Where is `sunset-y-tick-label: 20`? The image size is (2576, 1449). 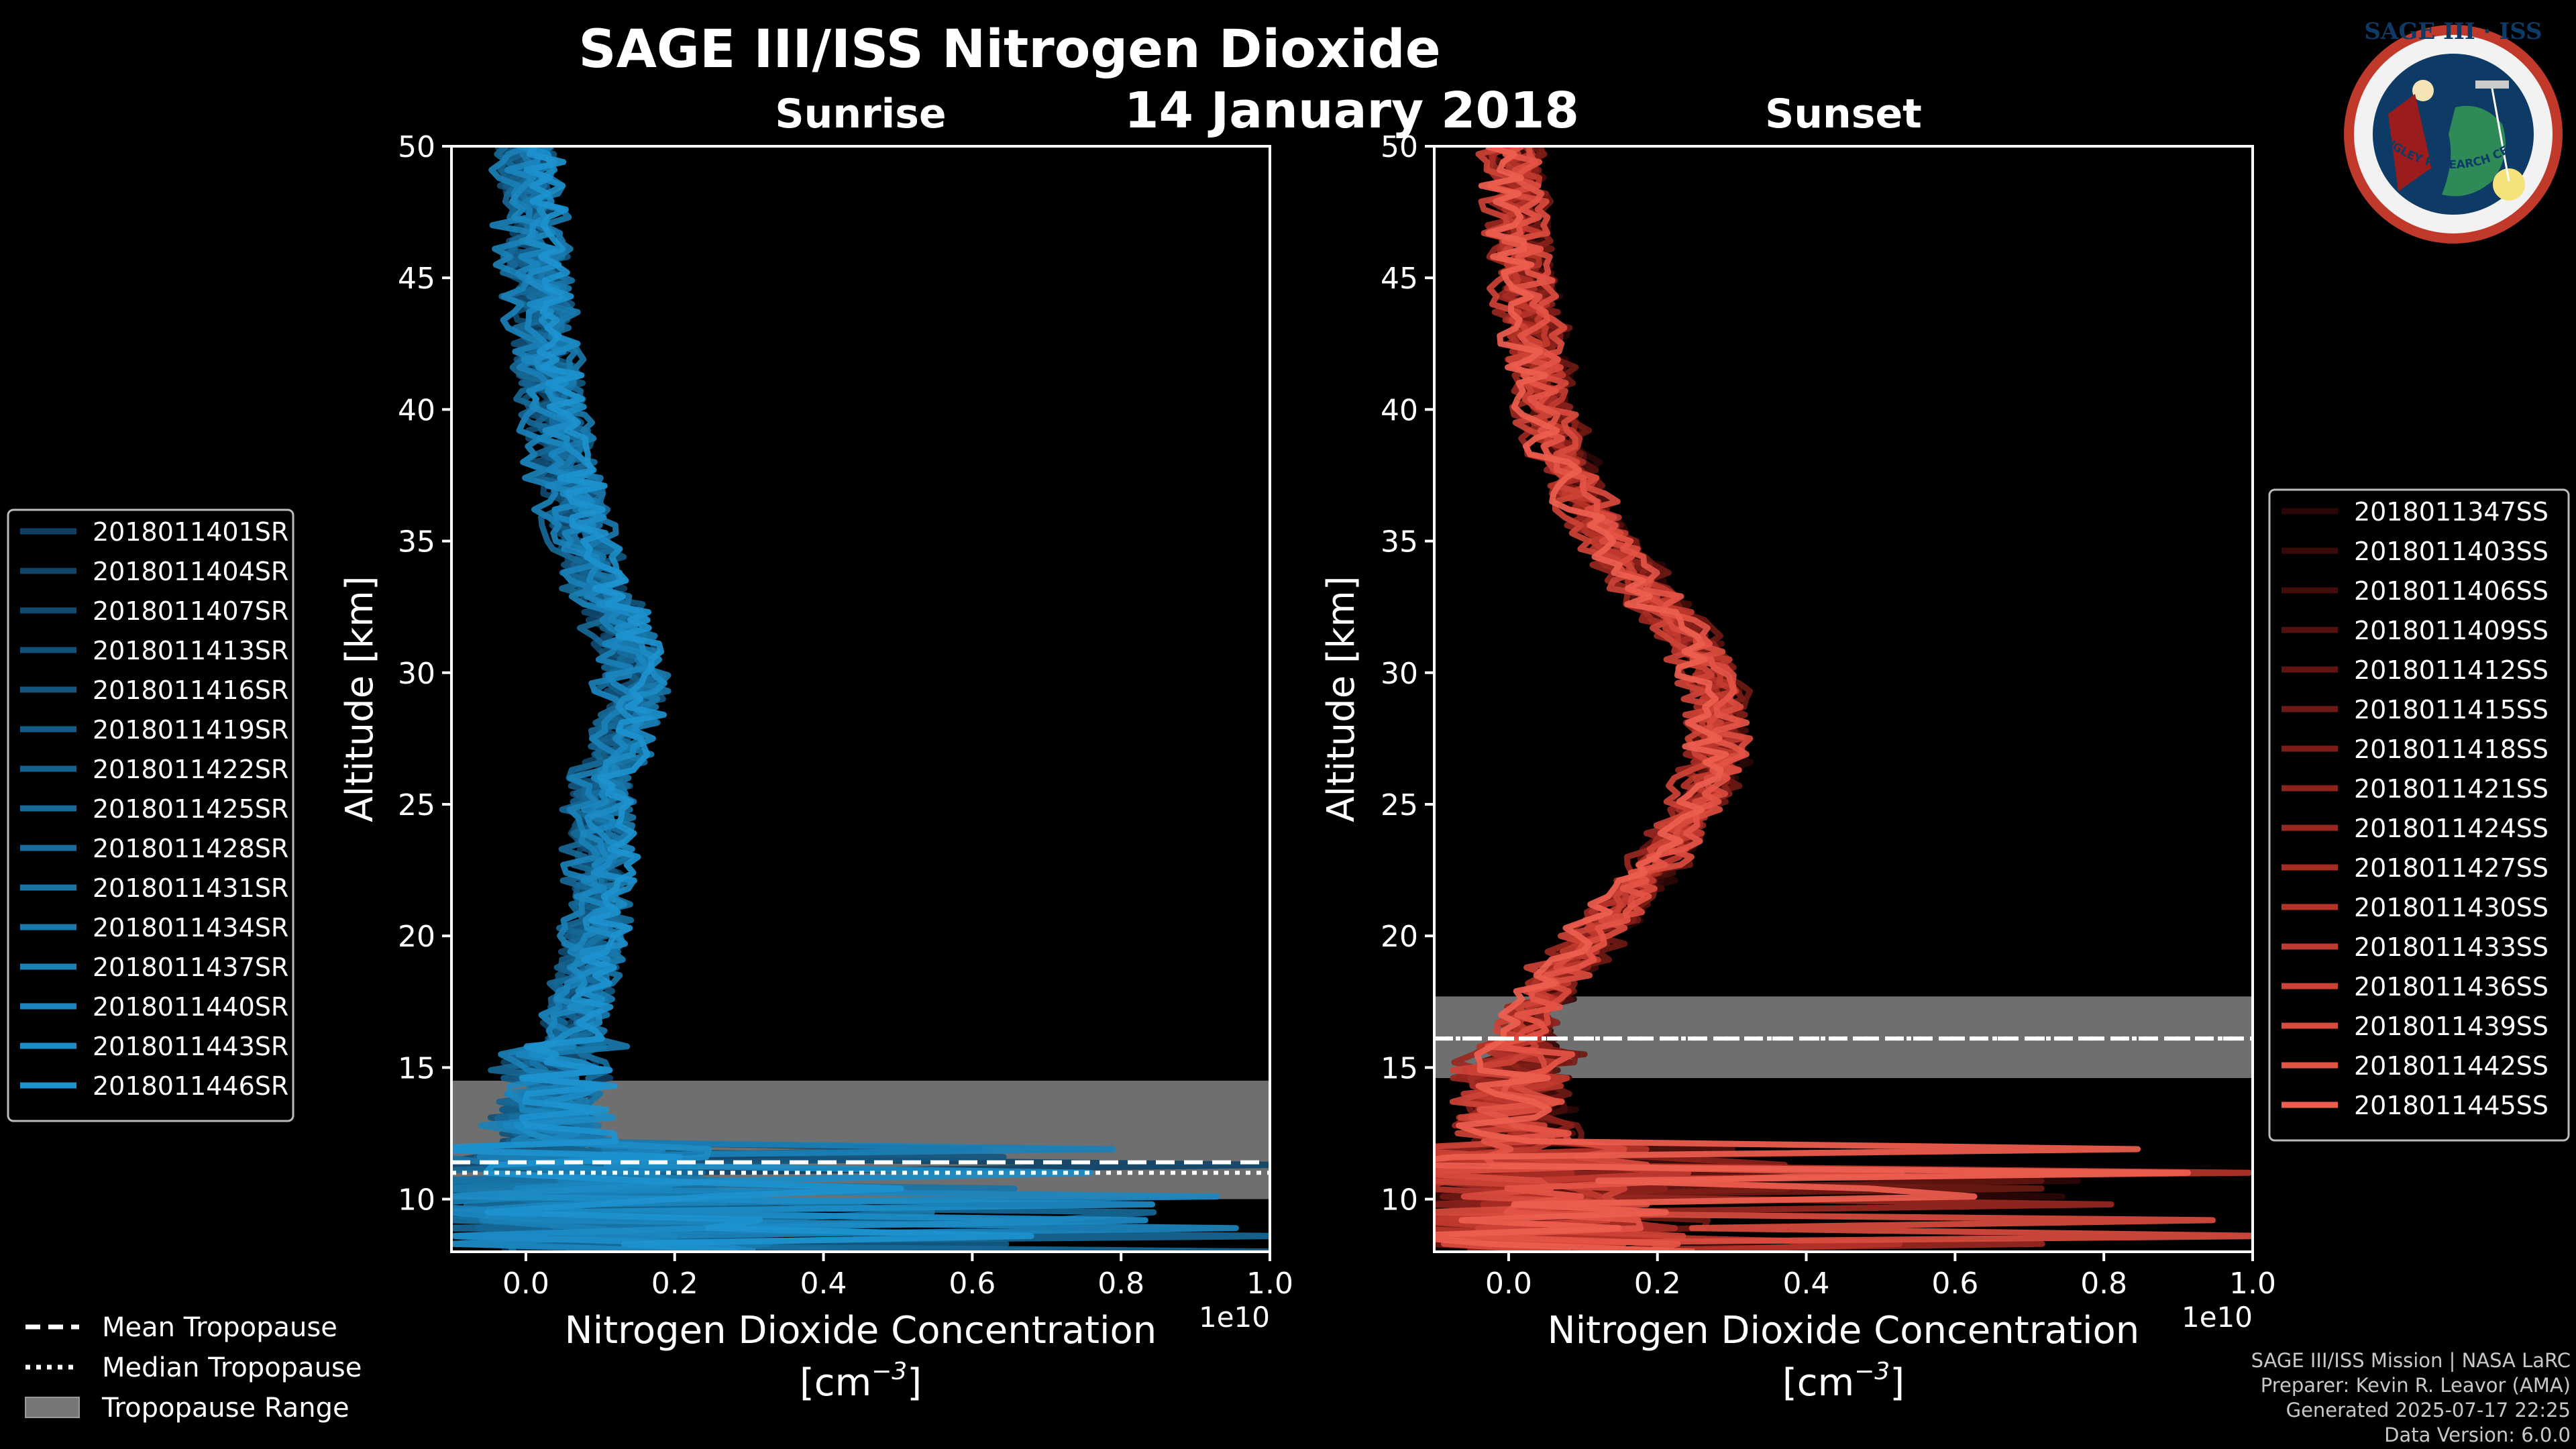
sunset-y-tick-label: 20 is located at coordinates (1399, 937).